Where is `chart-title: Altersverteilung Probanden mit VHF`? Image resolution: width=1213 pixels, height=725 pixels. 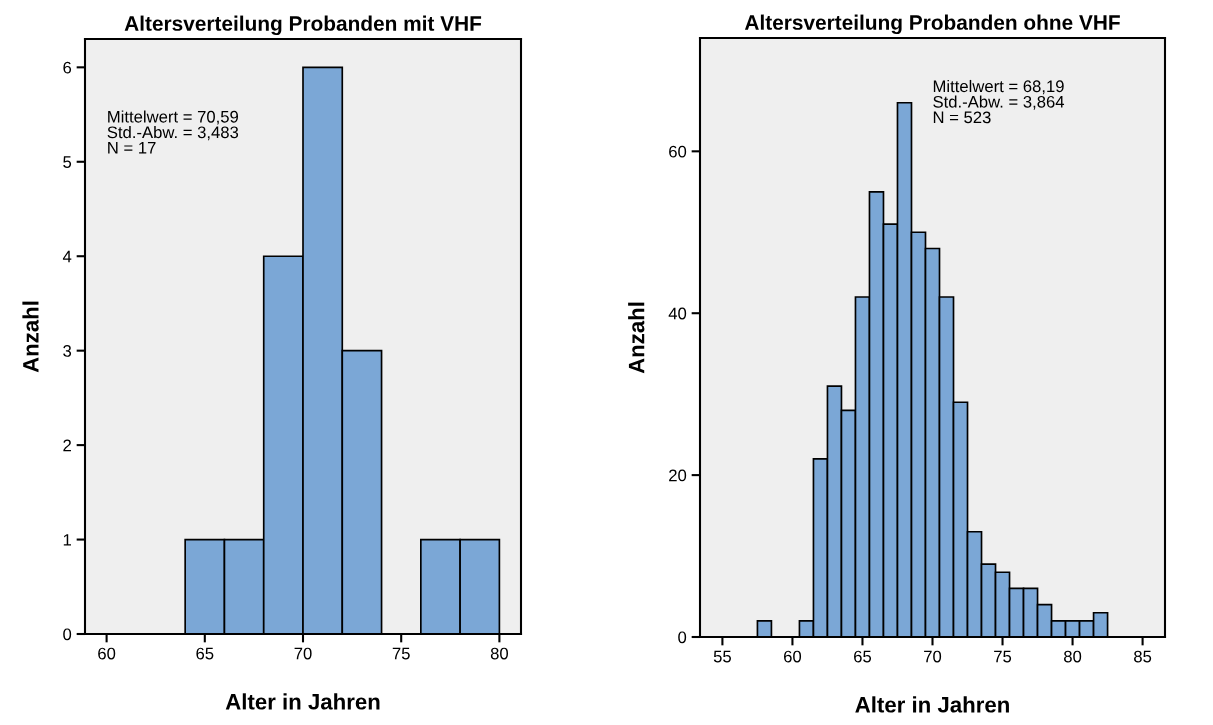 chart-title: Altersverteilung Probanden mit VHF is located at coordinates (303, 25).